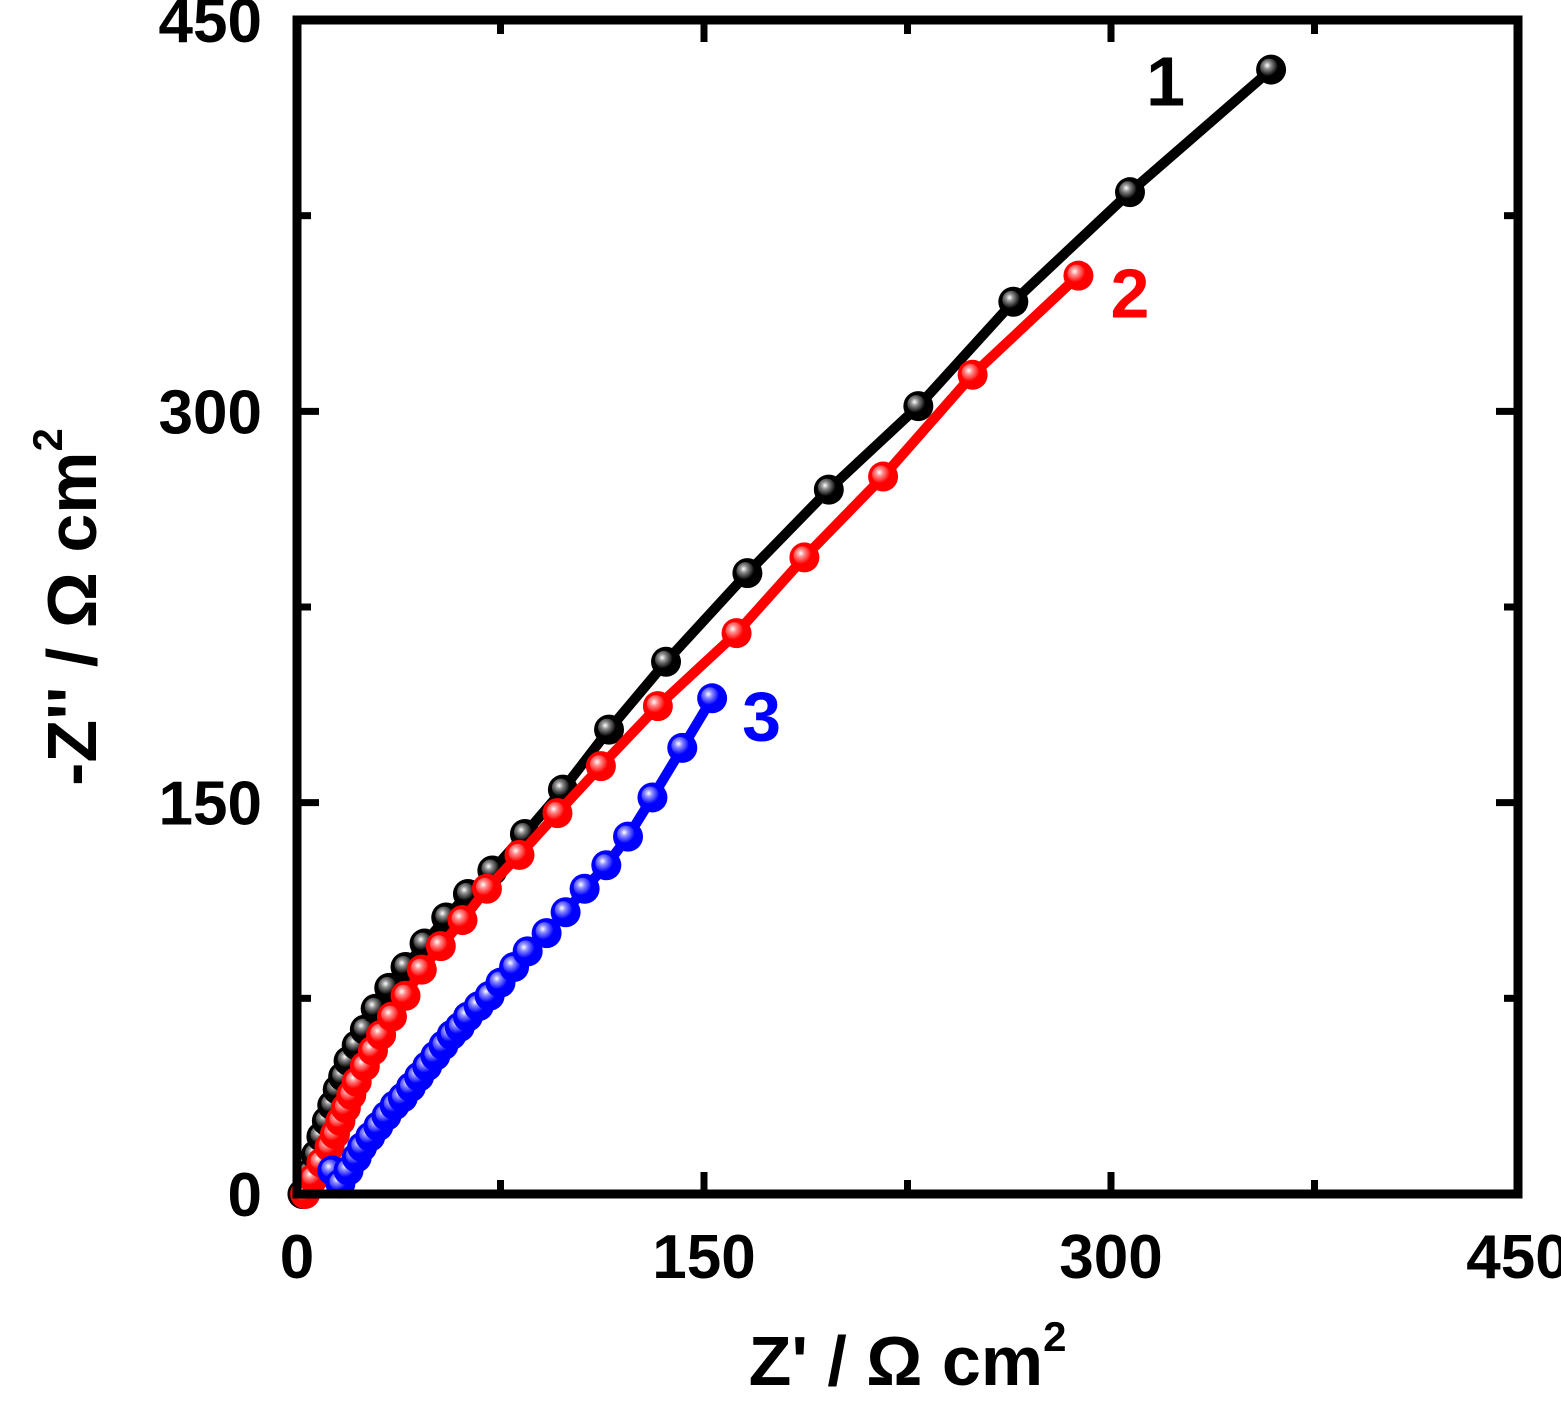 The width and height of the screenshot is (1561, 1402). What do you see at coordinates (297, 1257) in the screenshot?
I see `x-tick-label: 0` at bounding box center [297, 1257].